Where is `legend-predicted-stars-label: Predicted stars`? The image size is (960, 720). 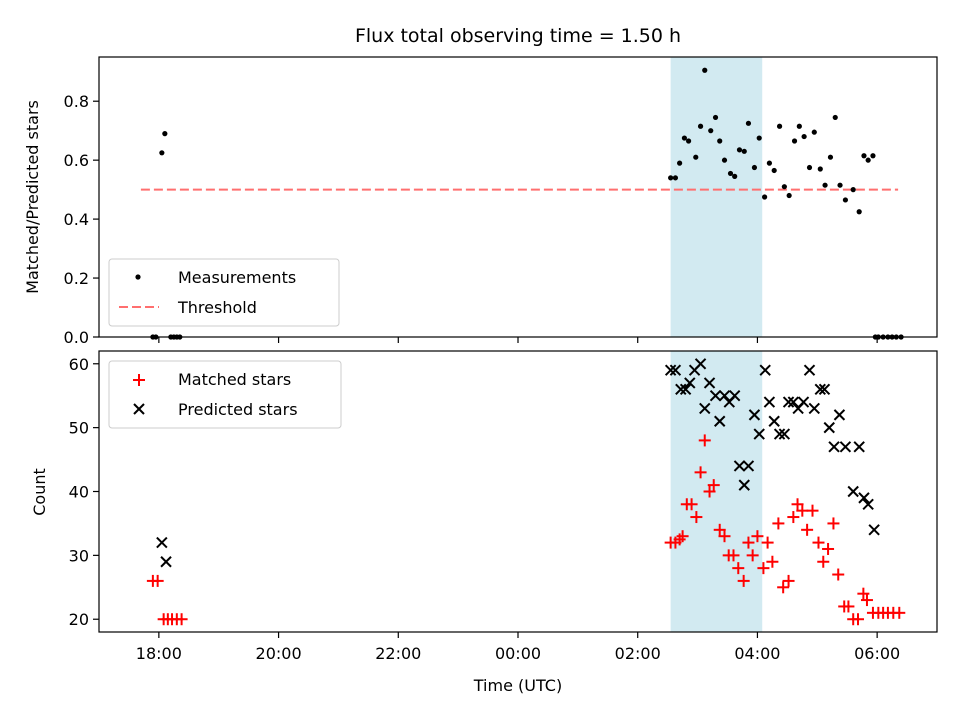
legend-predicted-stars-label: Predicted stars is located at coordinates (238, 409).